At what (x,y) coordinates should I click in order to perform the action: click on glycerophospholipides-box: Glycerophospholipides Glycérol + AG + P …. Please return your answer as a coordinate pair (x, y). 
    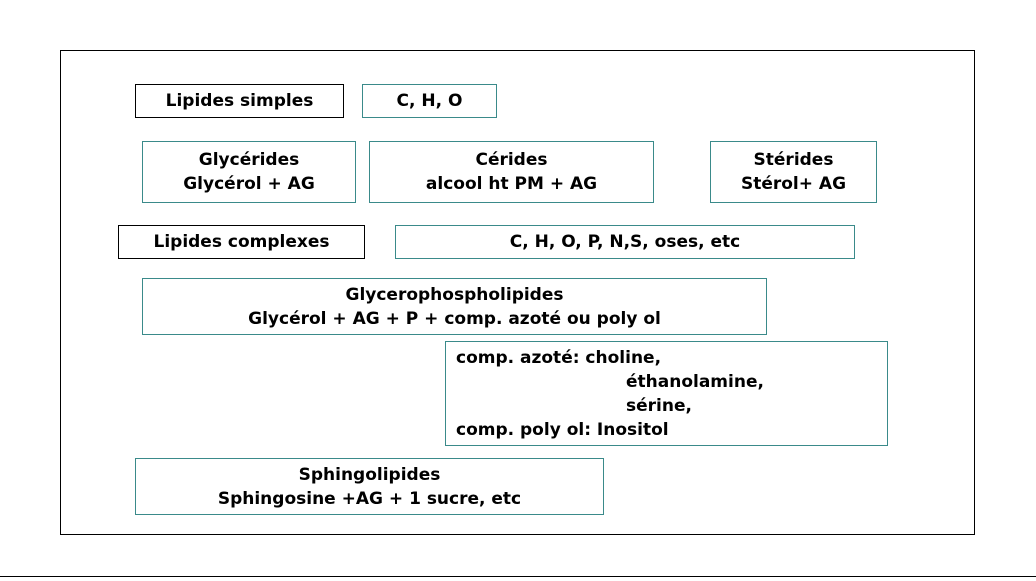
    Looking at the image, I should click on (454, 306).